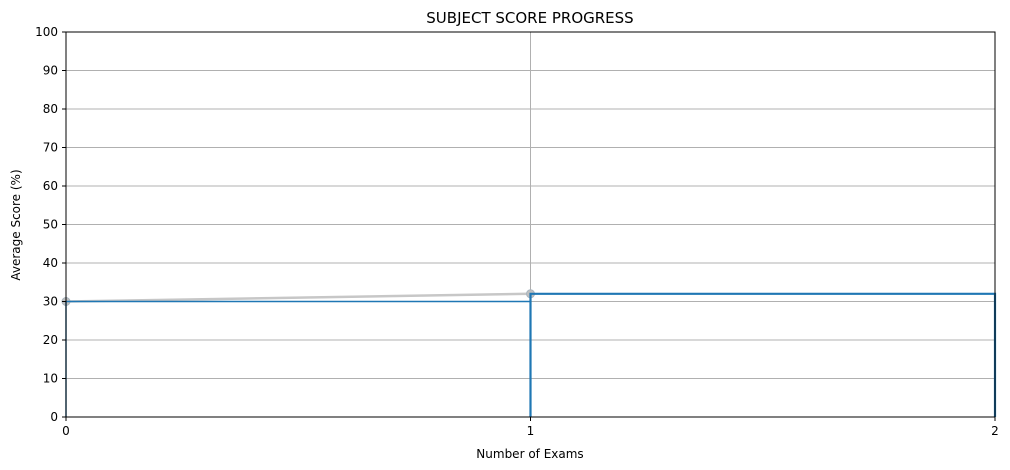  I want to click on y-tick-label: 30, so click(50, 302).